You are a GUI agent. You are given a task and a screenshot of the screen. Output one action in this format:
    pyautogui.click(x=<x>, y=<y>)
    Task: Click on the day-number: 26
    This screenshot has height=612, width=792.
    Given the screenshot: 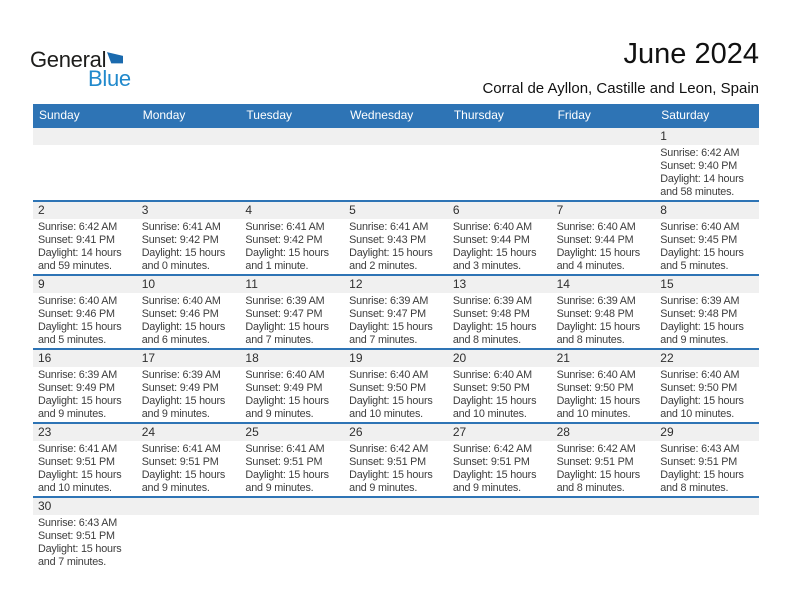 What is the action you would take?
    pyautogui.click(x=356, y=432)
    